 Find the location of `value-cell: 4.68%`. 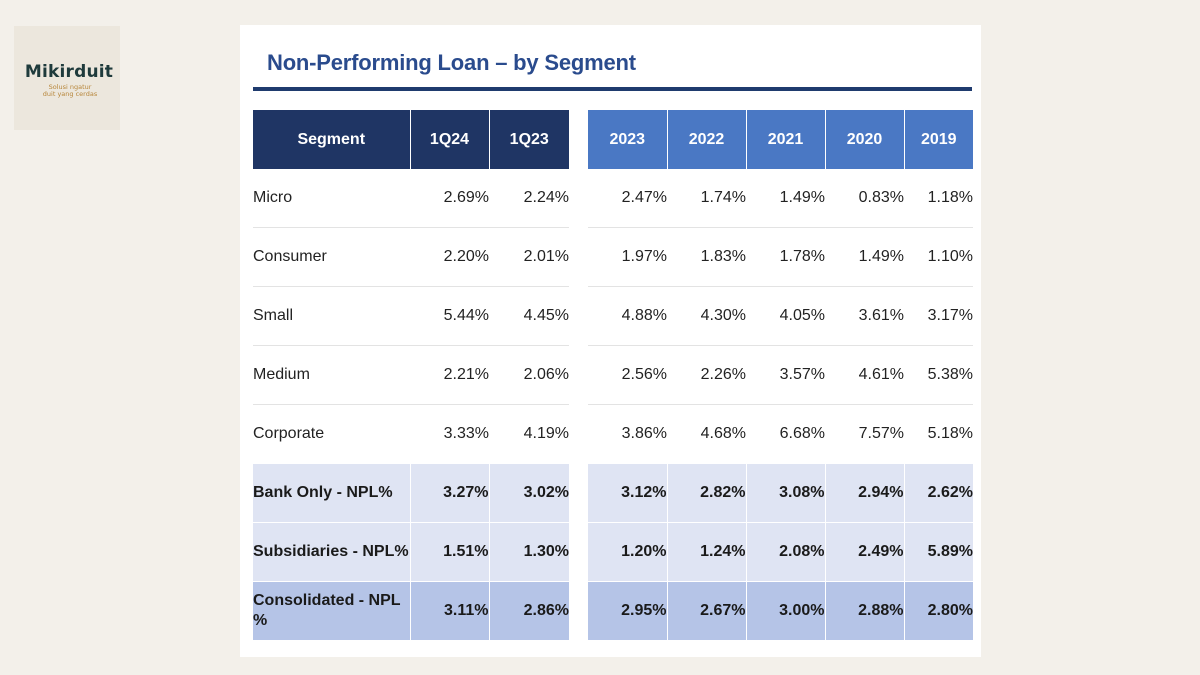

value-cell: 4.68% is located at coordinates (706, 434).